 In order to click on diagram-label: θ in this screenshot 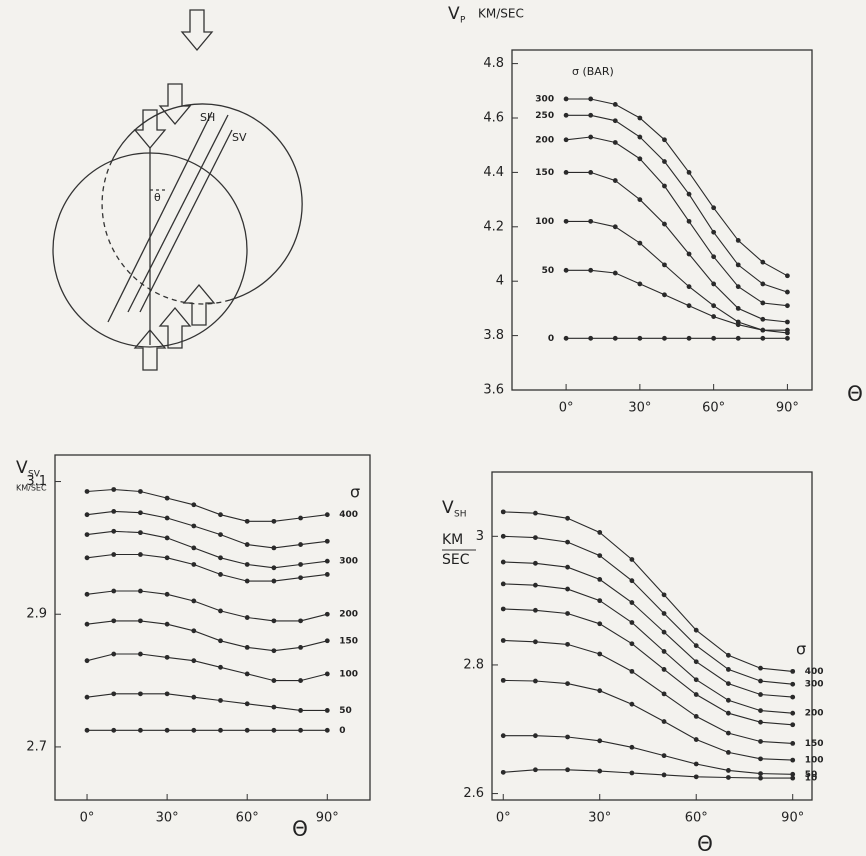, I will do `click(157, 197)`.